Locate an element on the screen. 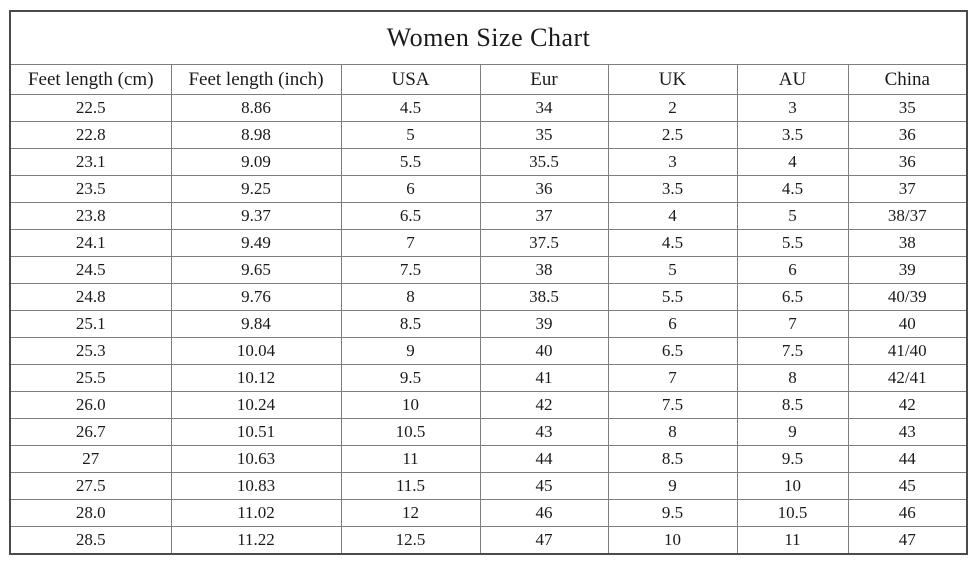 The height and width of the screenshot is (563, 975). table-cell: 11.02 is located at coordinates (256, 513).